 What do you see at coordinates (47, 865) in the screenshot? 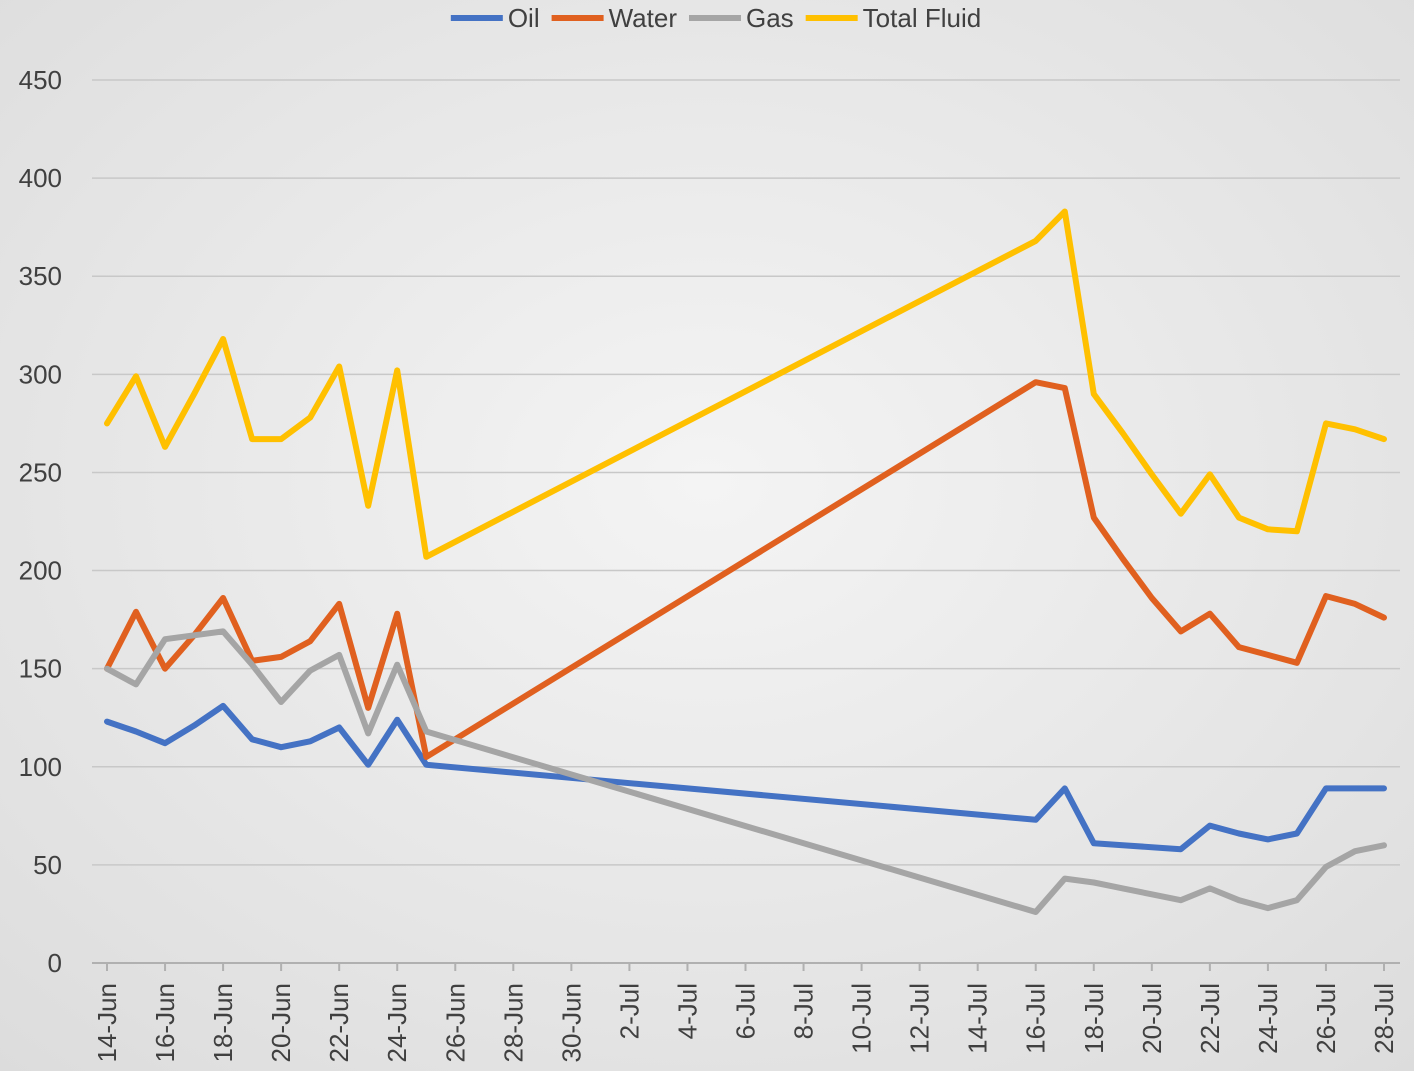
I see `y-tick-label: 50` at bounding box center [47, 865].